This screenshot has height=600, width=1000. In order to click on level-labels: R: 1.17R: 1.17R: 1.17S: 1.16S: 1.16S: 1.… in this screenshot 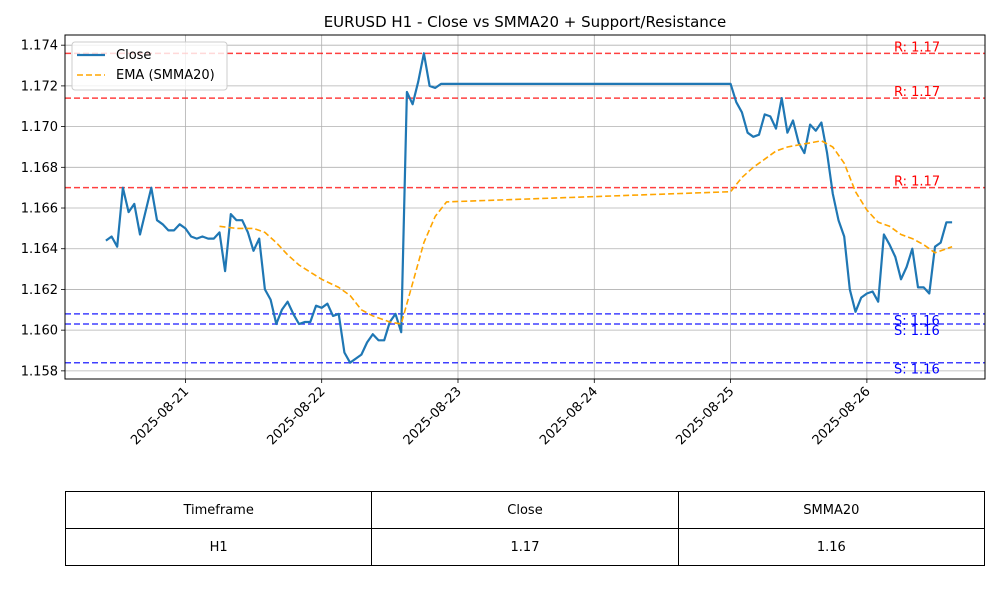, I will do `click(917, 208)`.